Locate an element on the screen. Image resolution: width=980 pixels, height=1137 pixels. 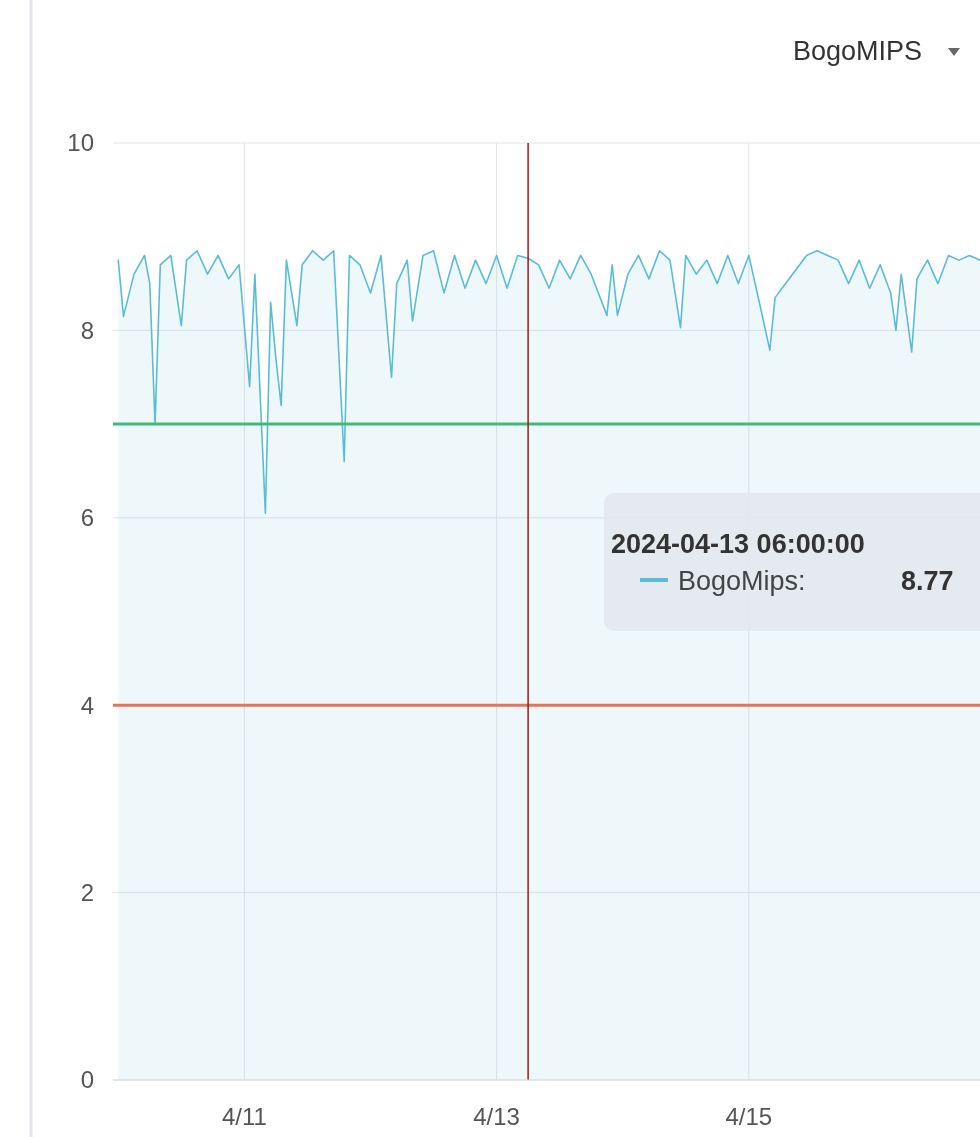
y-tick-label: 4 is located at coordinates (87, 705).